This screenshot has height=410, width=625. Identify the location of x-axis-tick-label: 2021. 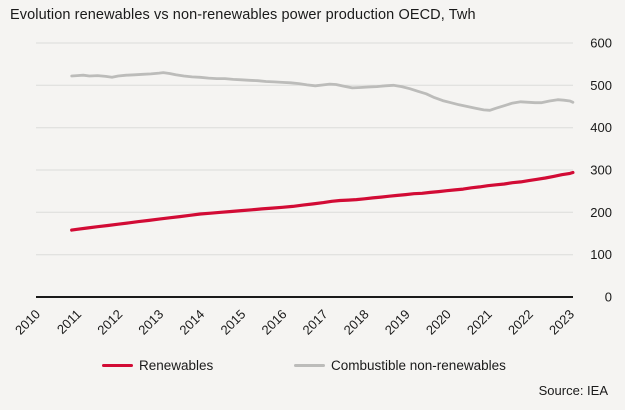
(479, 322).